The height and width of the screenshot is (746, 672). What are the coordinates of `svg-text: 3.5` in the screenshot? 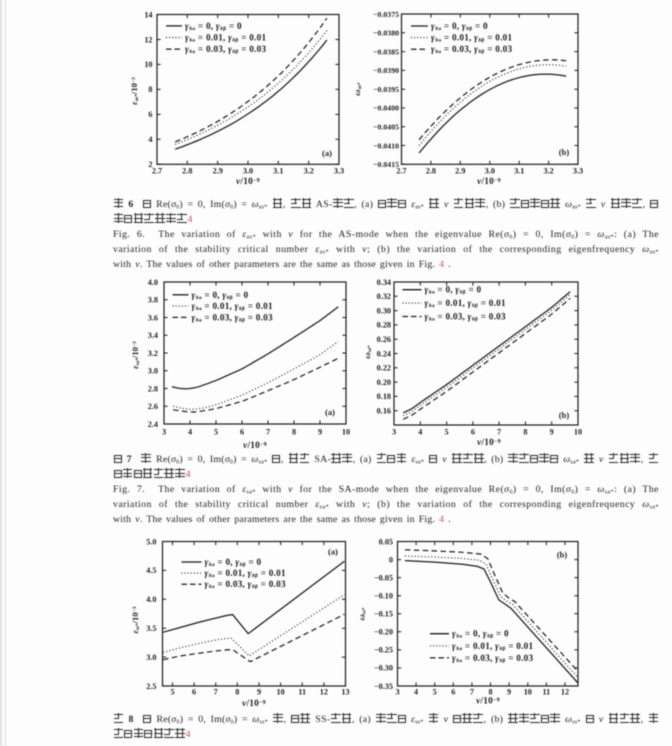 It's located at (151, 628).